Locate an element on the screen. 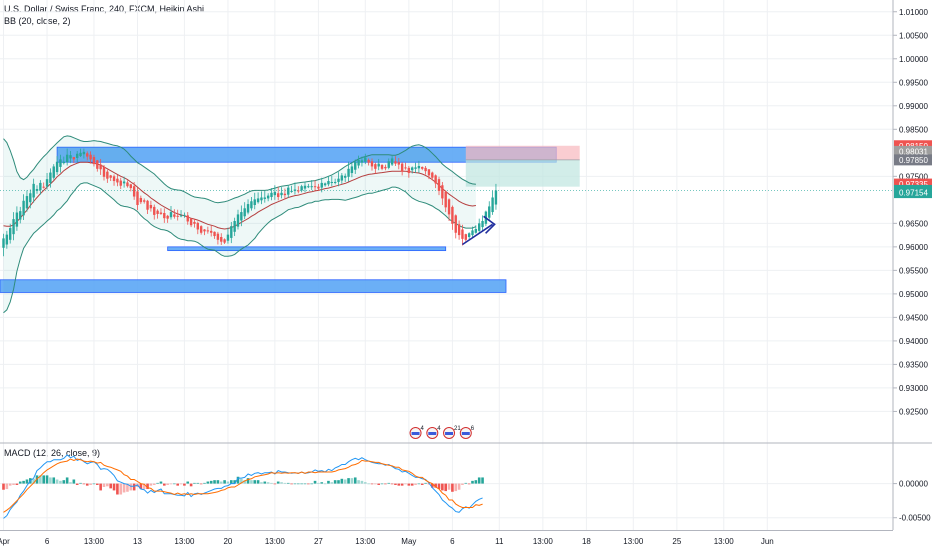 This screenshot has height=550, width=932. price-tick-label: 1.01000 is located at coordinates (913, 12).